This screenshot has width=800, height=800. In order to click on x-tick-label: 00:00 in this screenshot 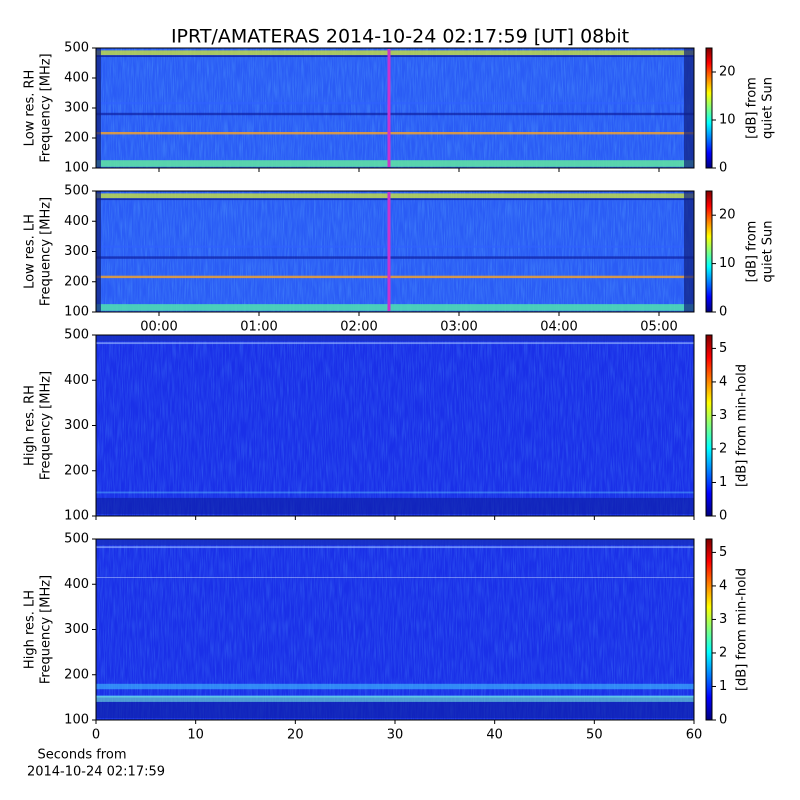, I will do `click(158, 327)`.